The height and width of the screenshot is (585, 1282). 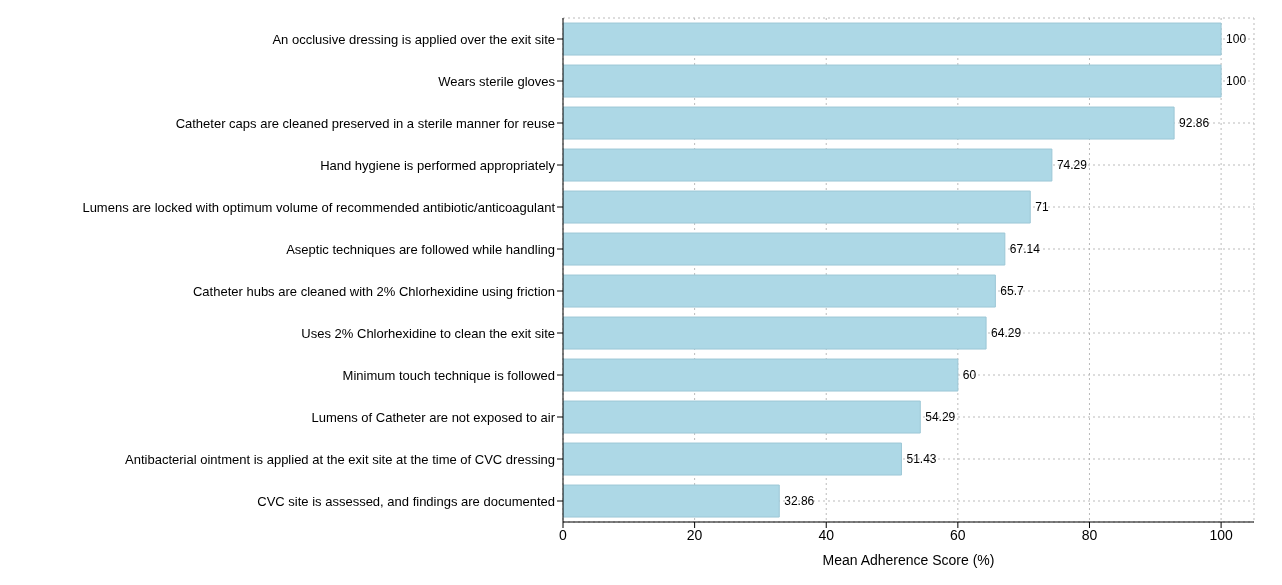 What do you see at coordinates (420, 249) in the screenshot?
I see `y-tick-label: Aseptic techniques are followed while handling` at bounding box center [420, 249].